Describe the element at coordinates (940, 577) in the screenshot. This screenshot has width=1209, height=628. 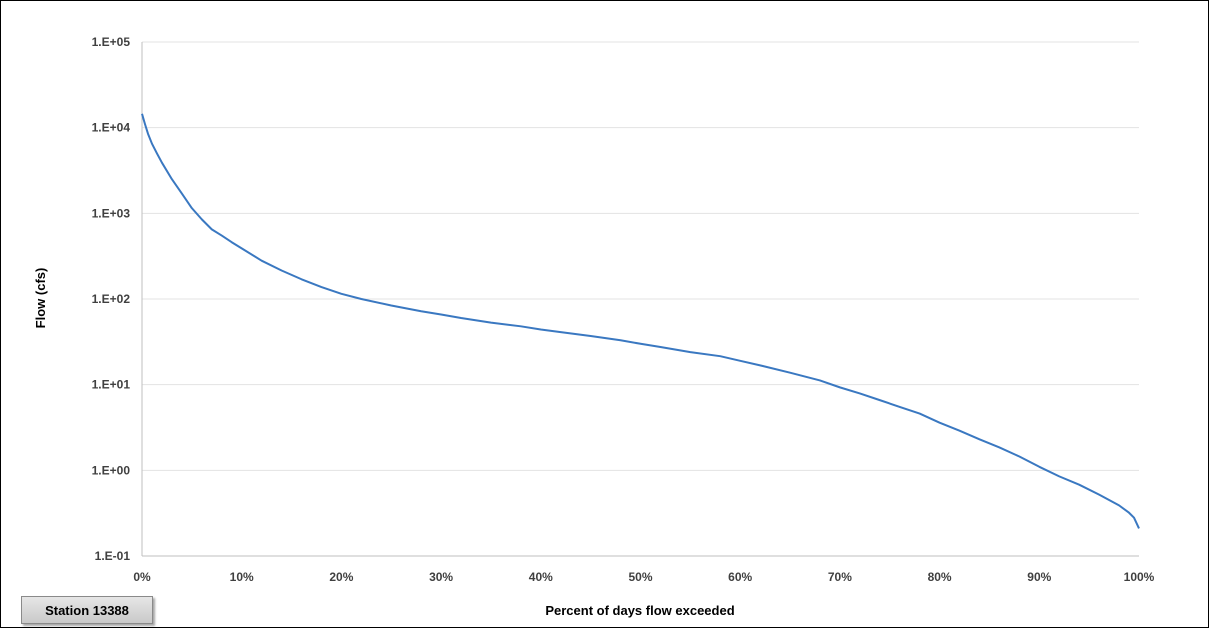
I see `x-tick-label: 80%` at that location.